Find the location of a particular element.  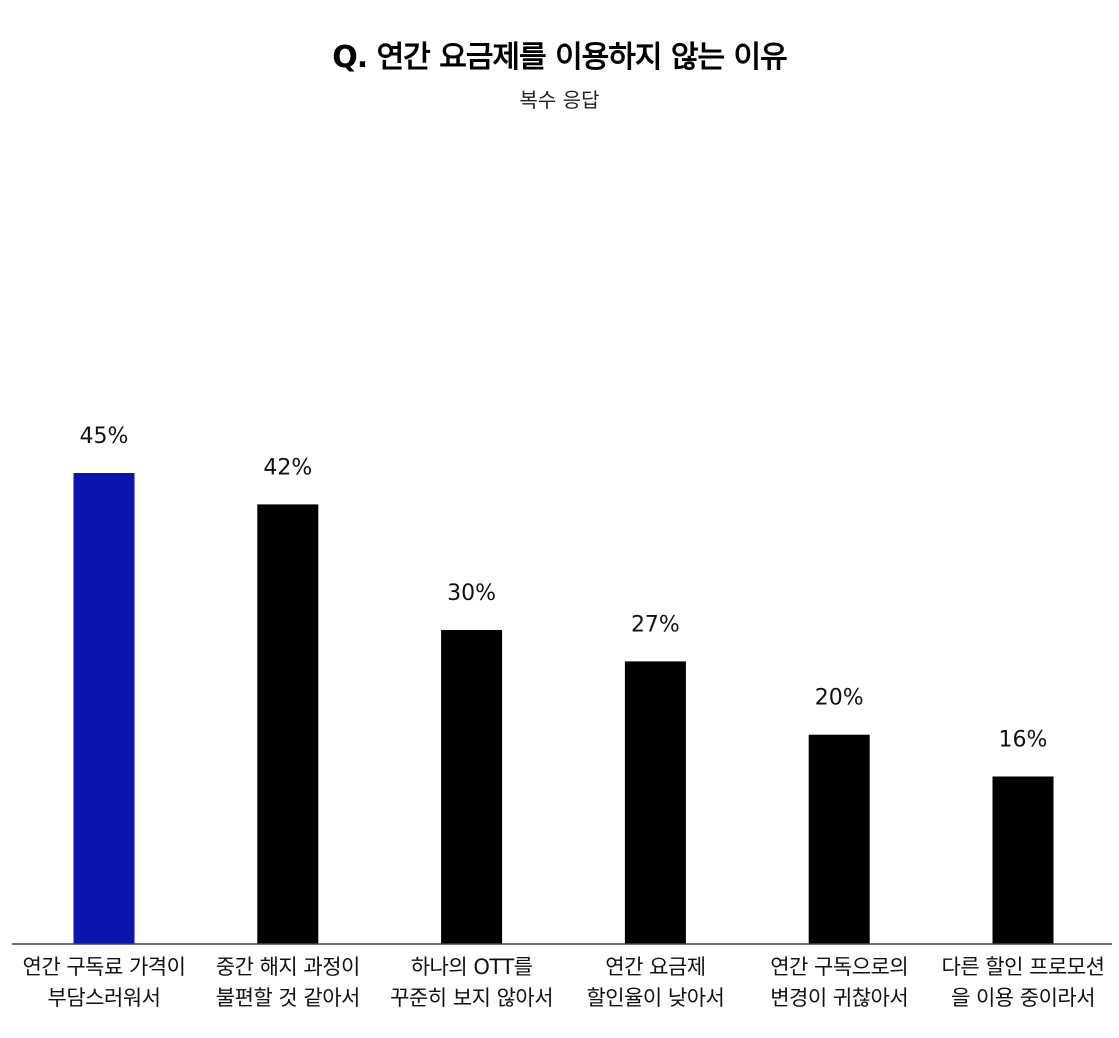

category-label-4-line-2: 할인율이 낮아서 is located at coordinates (655, 998).